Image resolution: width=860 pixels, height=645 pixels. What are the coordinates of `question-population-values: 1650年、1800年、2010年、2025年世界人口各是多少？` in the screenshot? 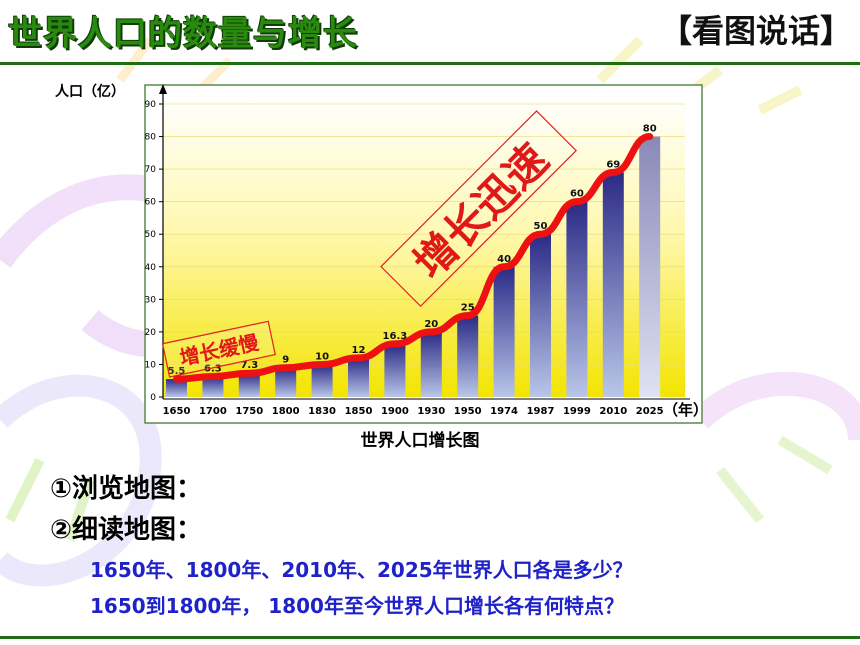 It's located at (361, 570).